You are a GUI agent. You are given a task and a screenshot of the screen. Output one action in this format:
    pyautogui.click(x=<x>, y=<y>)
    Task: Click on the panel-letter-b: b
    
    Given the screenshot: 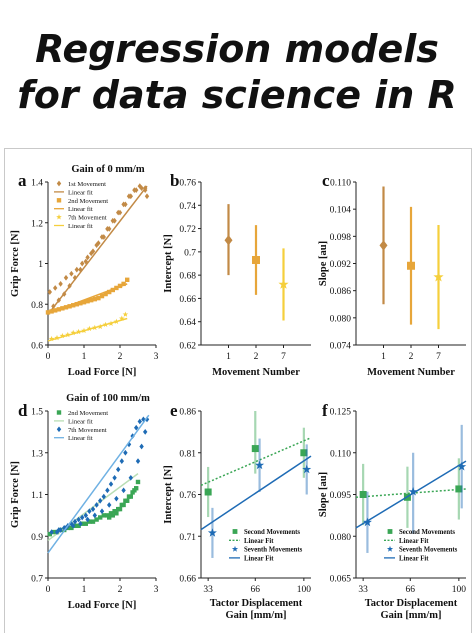 What is the action you would take?
    pyautogui.click(x=174, y=180)
    